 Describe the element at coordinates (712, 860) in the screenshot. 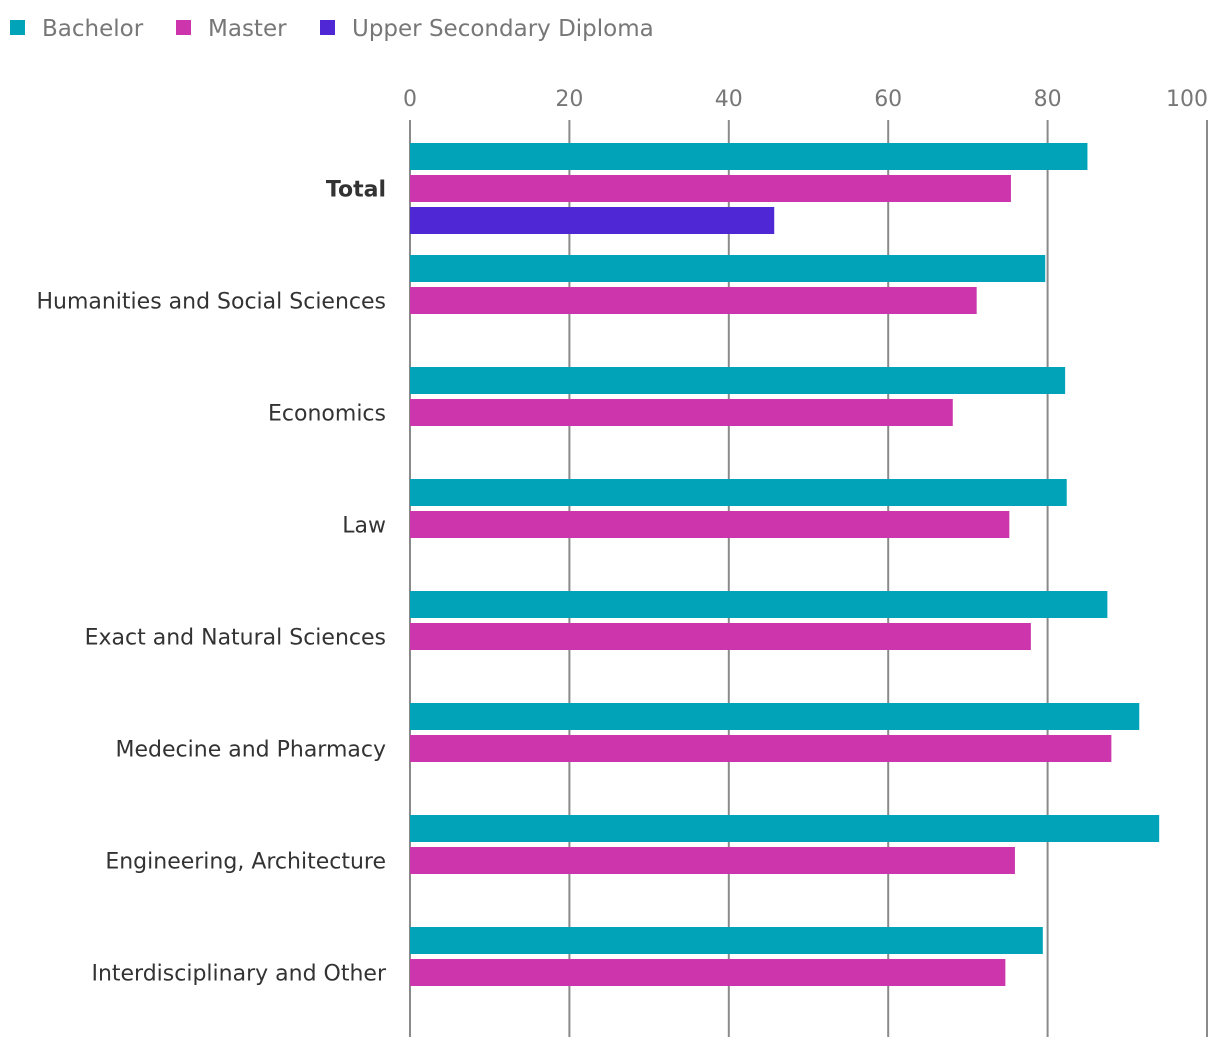

I see `bar-6-master` at that location.